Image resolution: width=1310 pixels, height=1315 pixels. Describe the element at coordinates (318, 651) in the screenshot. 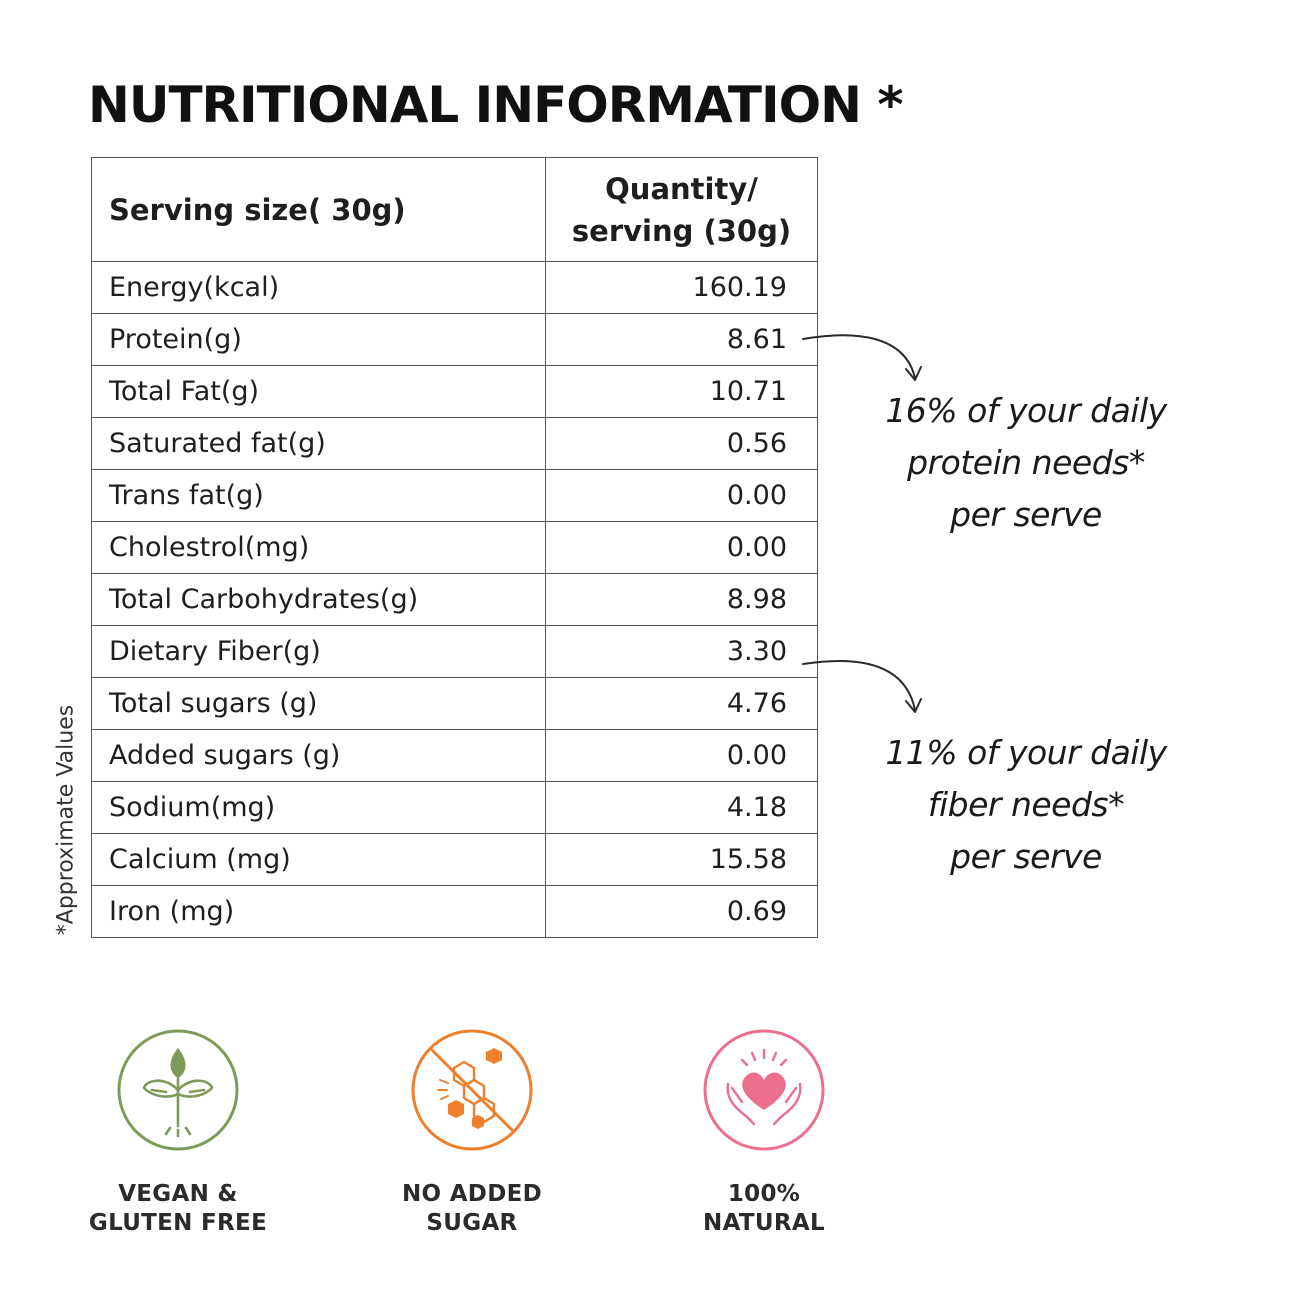

I see `nutrient-name: Dietary Fiber(g)` at that location.